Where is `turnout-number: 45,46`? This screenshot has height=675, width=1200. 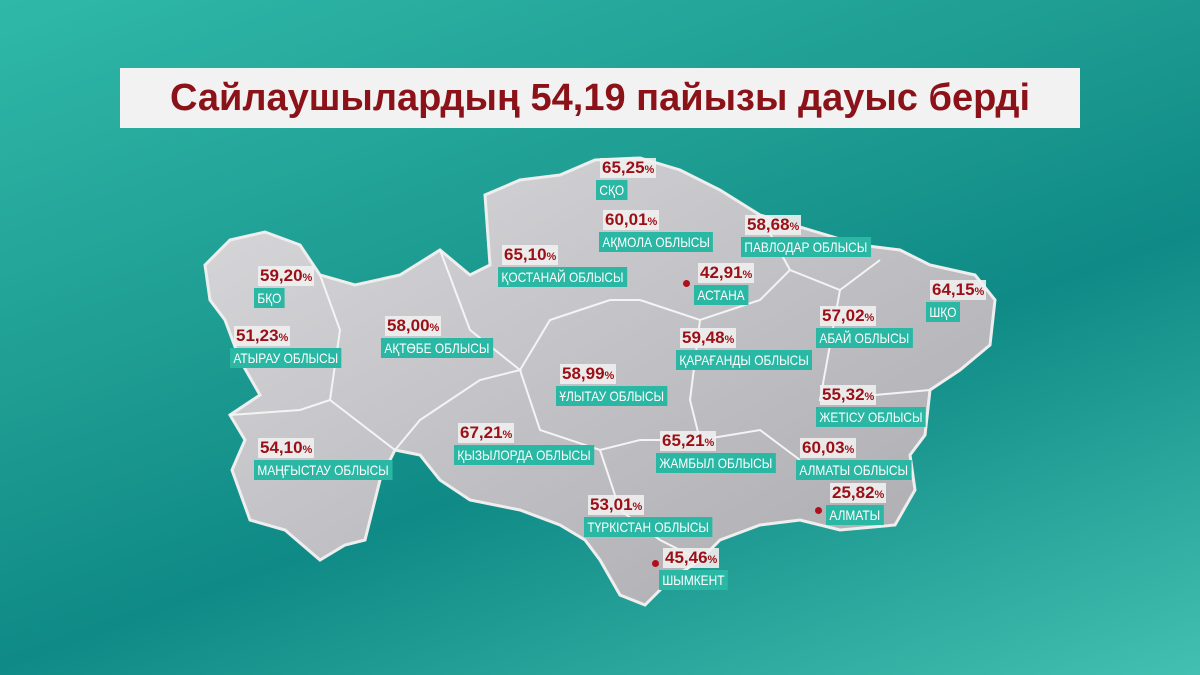
turnout-number: 45,46 is located at coordinates (686, 557).